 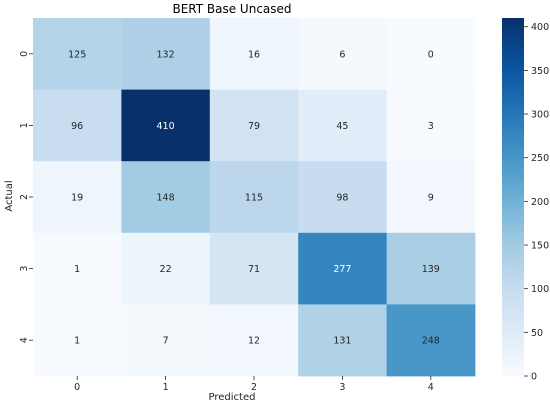 I want to click on colorbar-tick-label-5: 250, so click(x=540, y=158).